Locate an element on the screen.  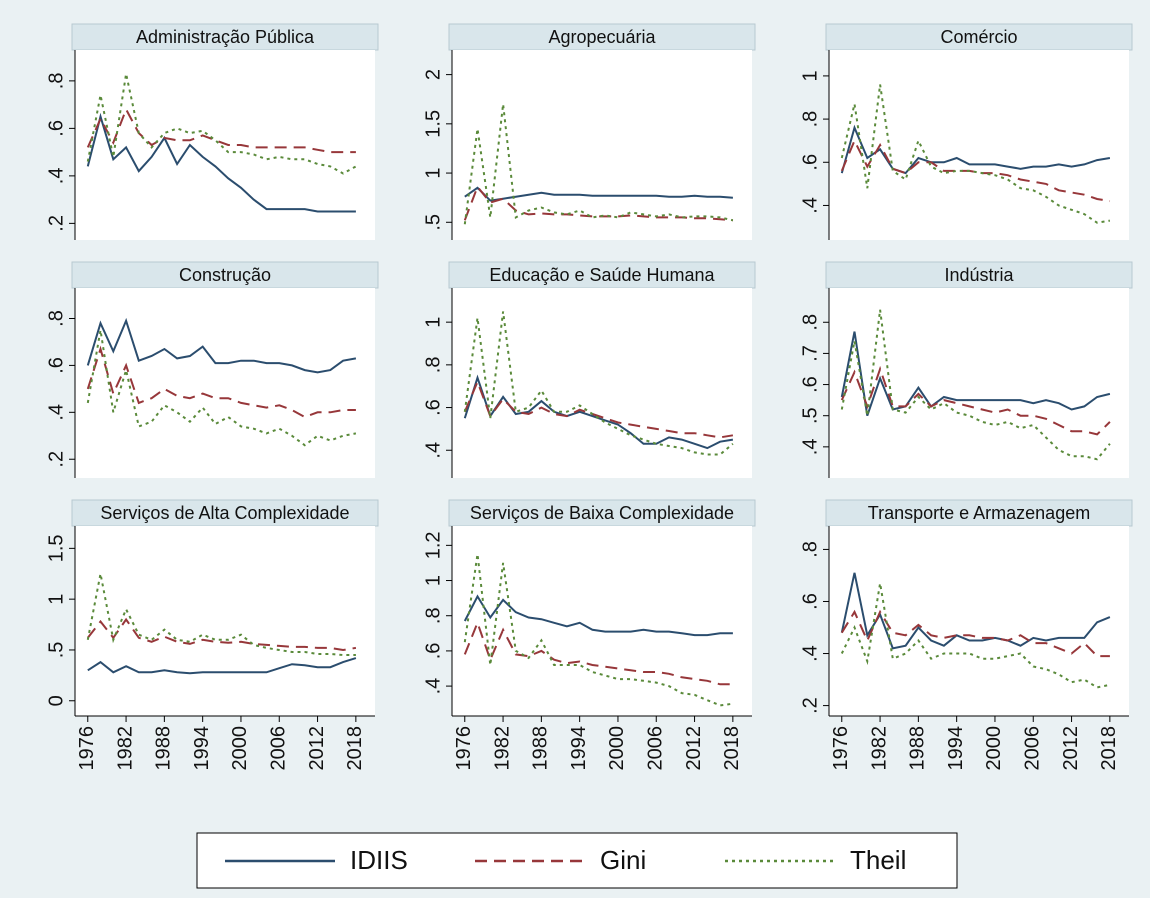
panel-title: Comércio is located at coordinates (978, 37).